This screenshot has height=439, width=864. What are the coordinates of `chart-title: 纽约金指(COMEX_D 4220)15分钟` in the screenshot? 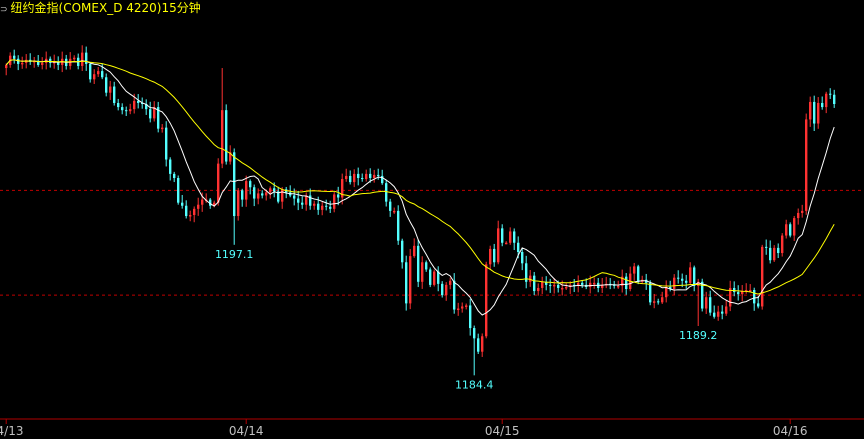 It's located at (105, 8).